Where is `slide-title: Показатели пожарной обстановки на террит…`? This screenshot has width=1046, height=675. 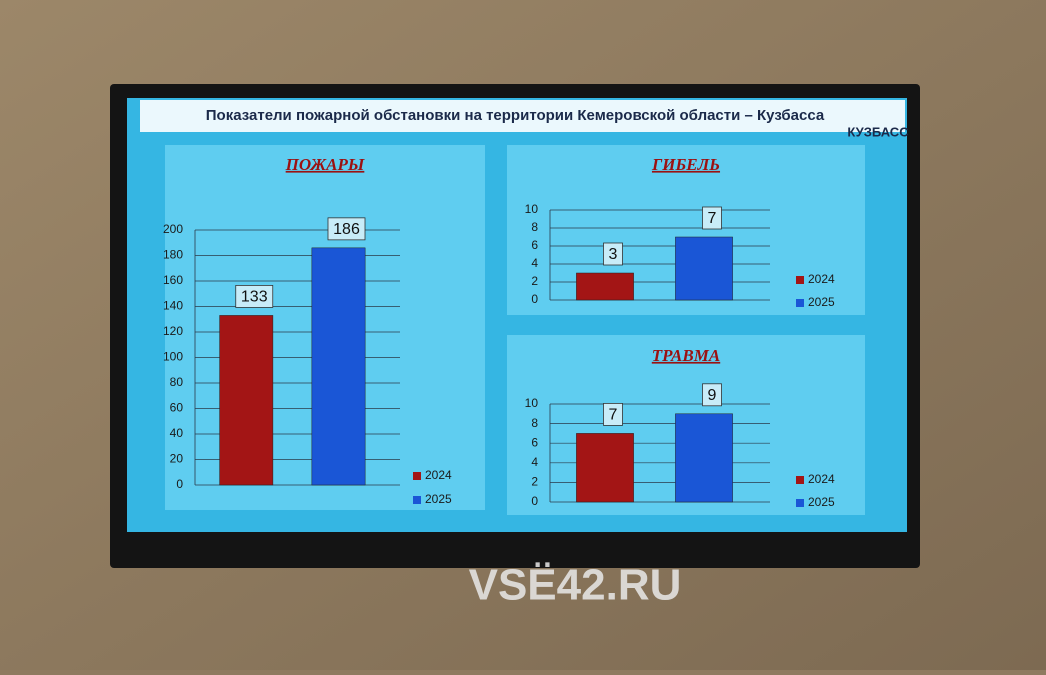 slide-title: Показатели пожарной обстановки на террит… is located at coordinates (515, 115).